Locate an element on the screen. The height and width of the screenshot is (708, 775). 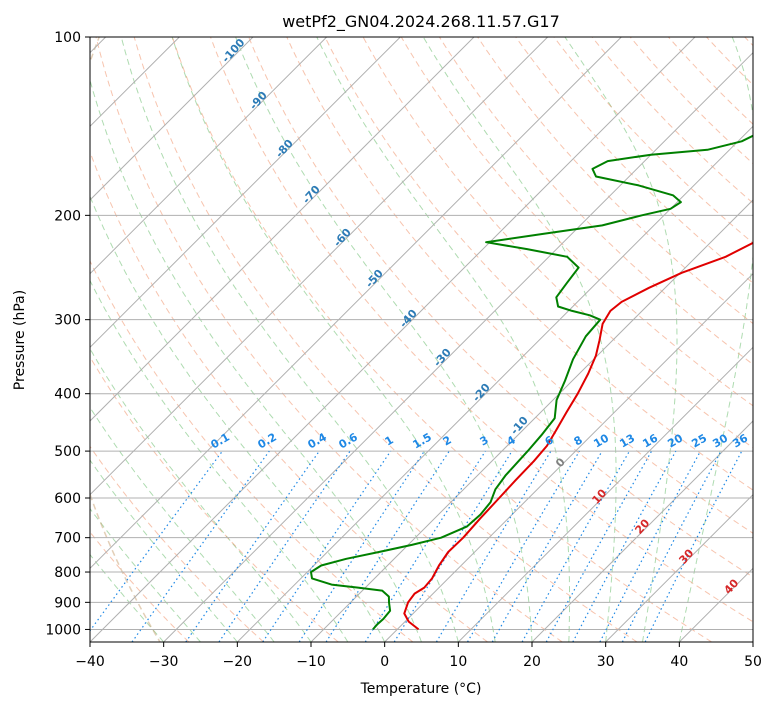
y-tick-label: 600 is located at coordinates (67, 499).